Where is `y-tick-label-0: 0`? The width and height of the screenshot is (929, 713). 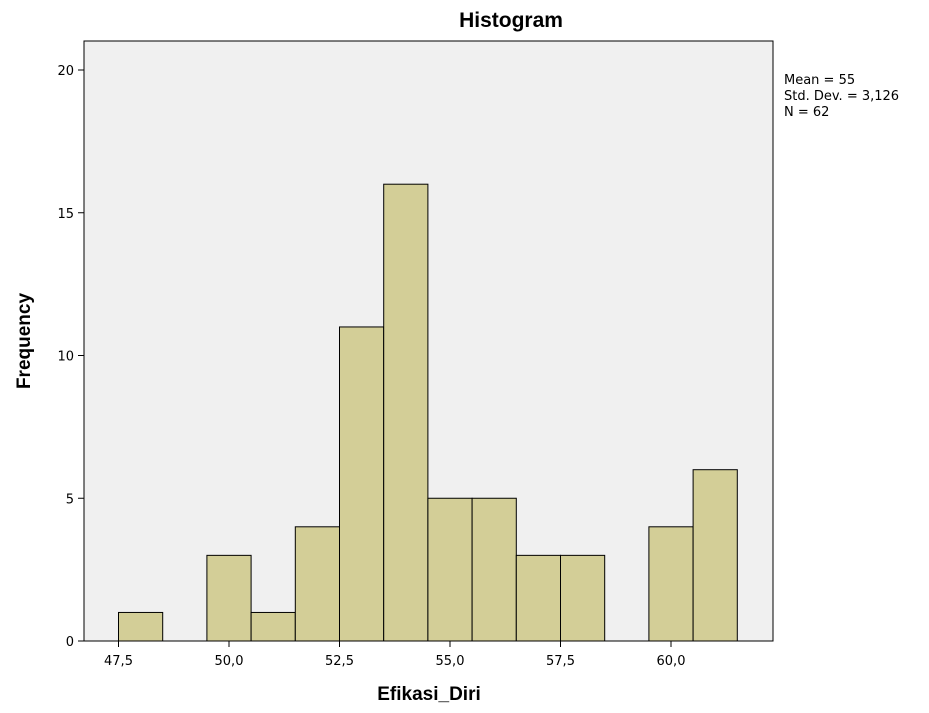
y-tick-label-0: 0 is located at coordinates (70, 642).